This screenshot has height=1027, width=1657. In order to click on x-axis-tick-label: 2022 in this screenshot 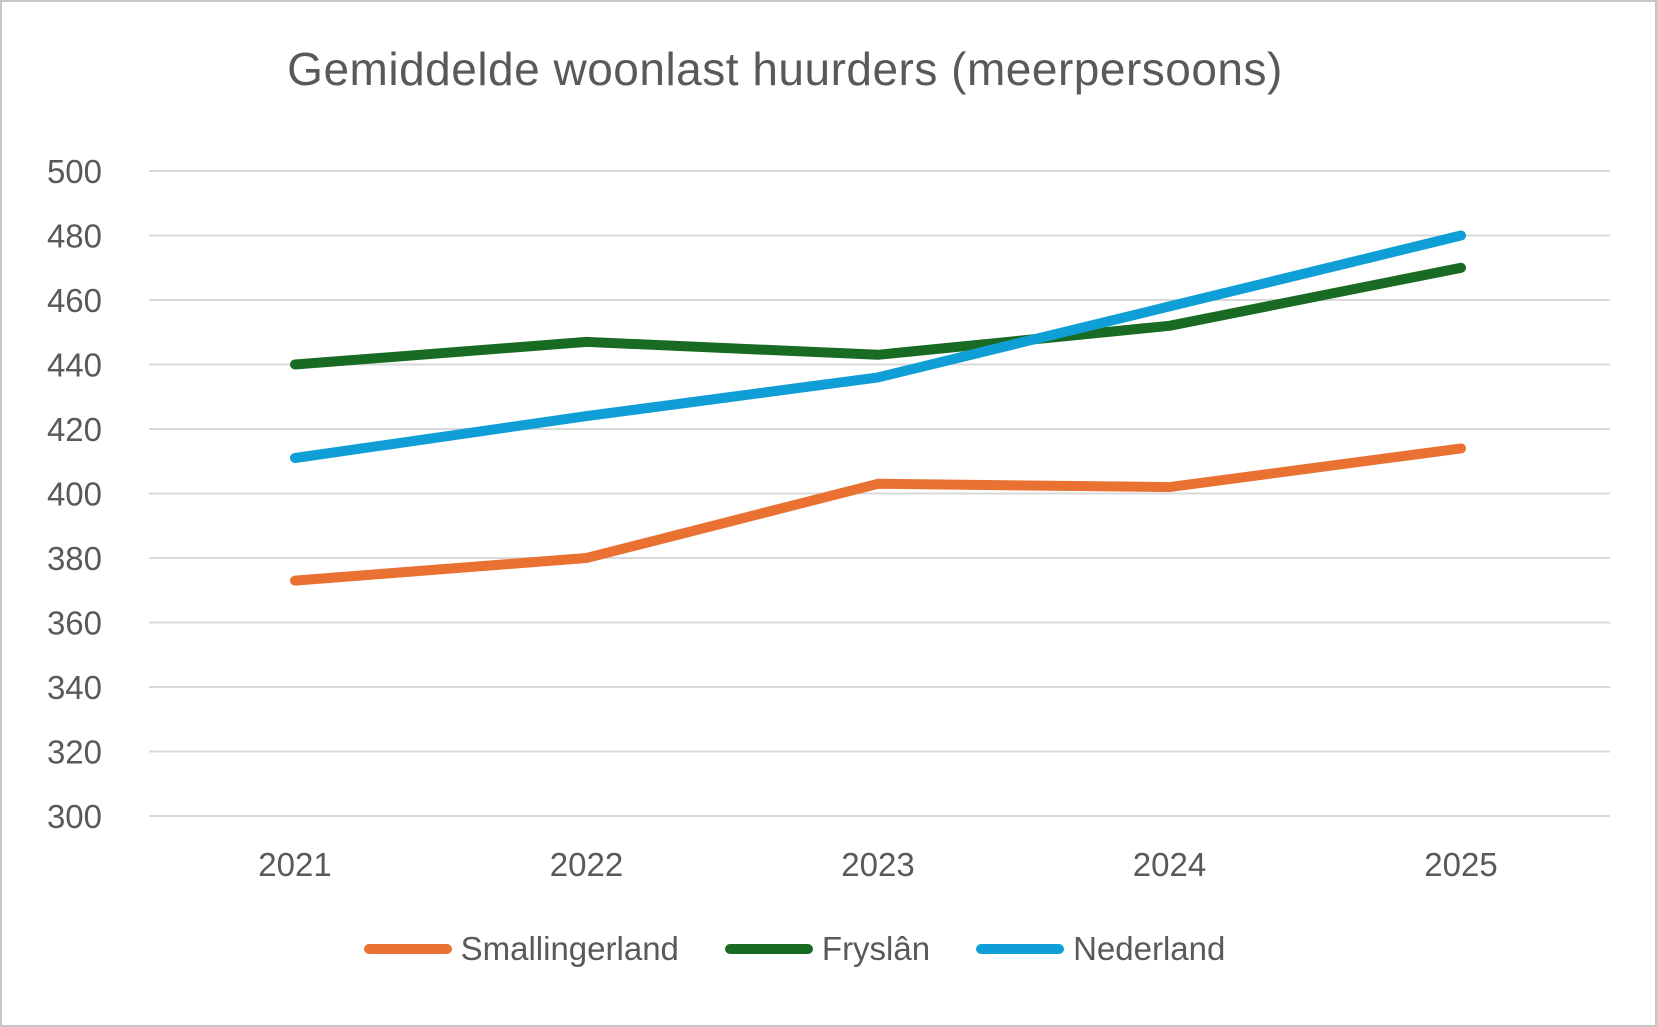, I will do `click(586, 864)`.